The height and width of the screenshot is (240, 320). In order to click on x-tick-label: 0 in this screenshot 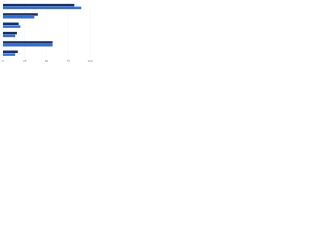, I will do `click(3, 61)`.